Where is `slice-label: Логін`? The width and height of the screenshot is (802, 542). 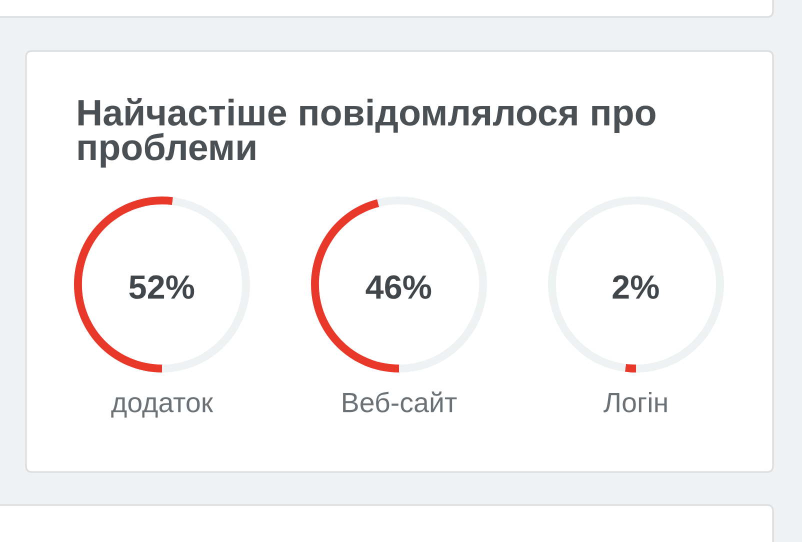 slice-label: Логін is located at coordinates (635, 402).